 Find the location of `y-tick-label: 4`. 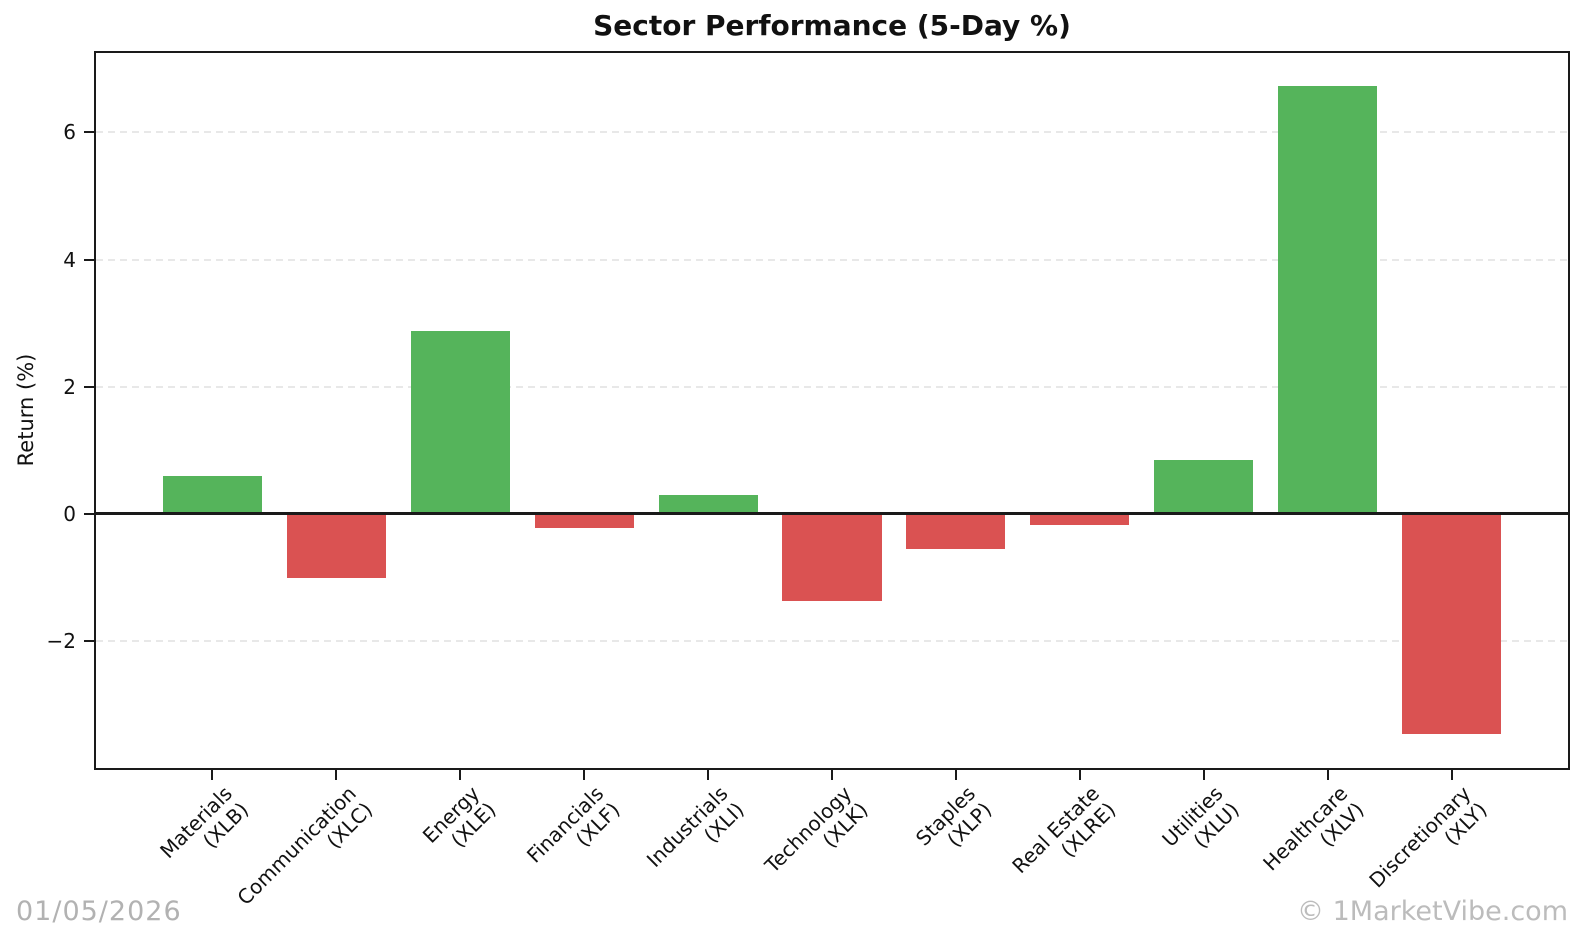

y-tick-label: 4 is located at coordinates (69, 259).